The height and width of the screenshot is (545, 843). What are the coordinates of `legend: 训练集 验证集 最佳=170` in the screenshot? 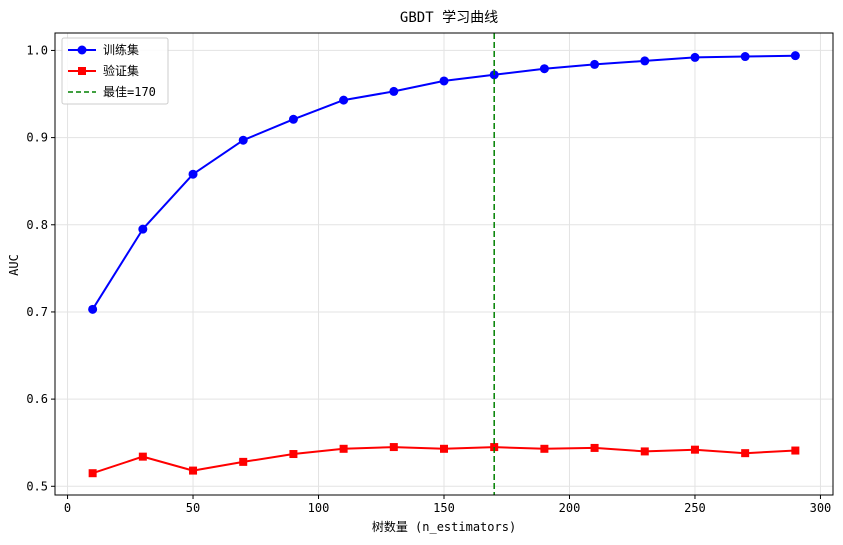 It's located at (115, 71).